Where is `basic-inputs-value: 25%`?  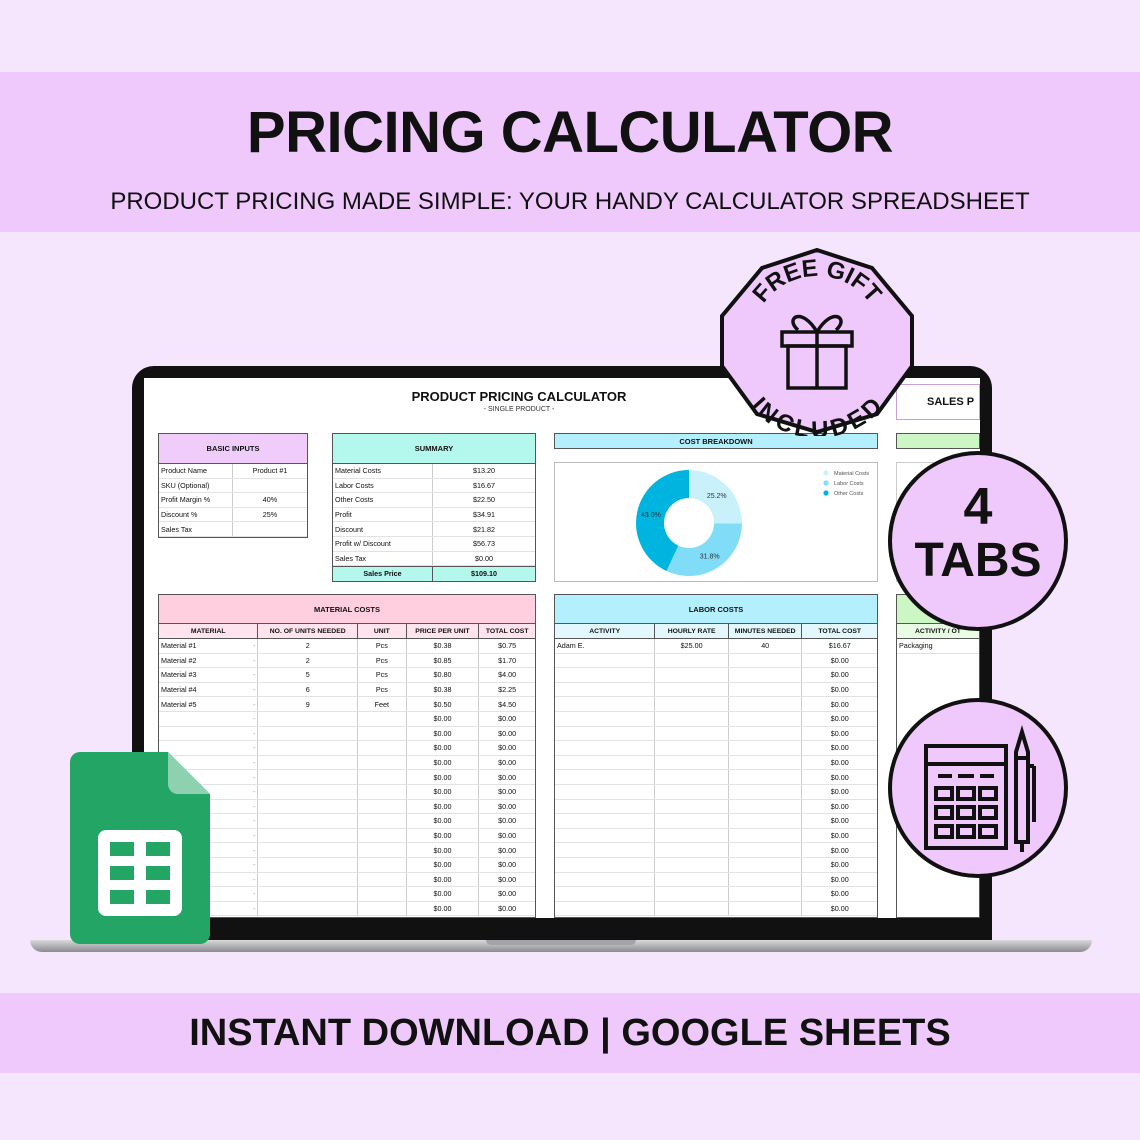 basic-inputs-value: 25% is located at coordinates (270, 515).